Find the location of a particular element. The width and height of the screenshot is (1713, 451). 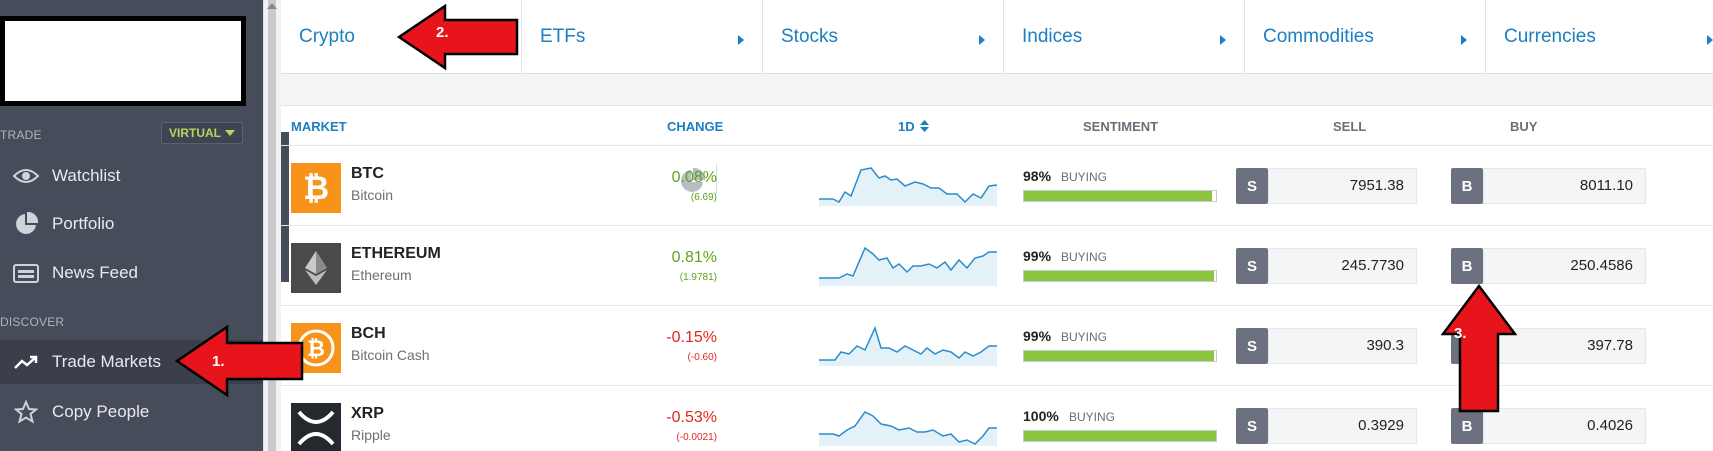

header-market: MARKET is located at coordinates (319, 126).